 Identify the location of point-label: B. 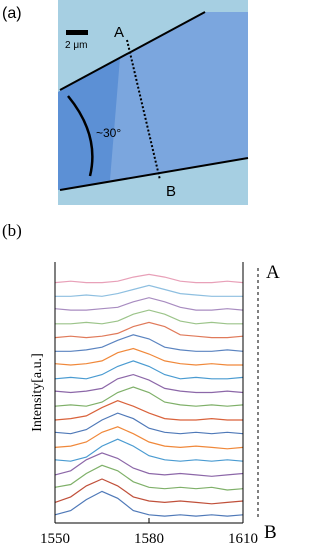
(171, 191).